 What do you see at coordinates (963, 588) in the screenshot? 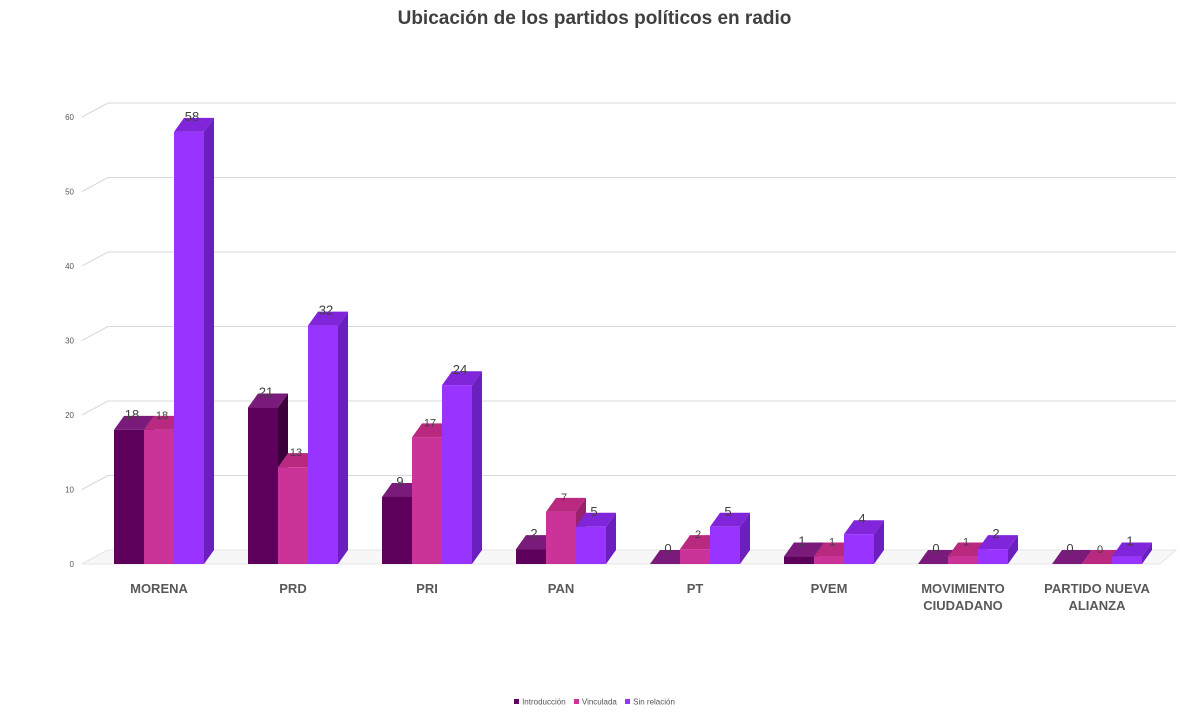
I see `x-tick-label: MOVIMIENTO` at bounding box center [963, 588].